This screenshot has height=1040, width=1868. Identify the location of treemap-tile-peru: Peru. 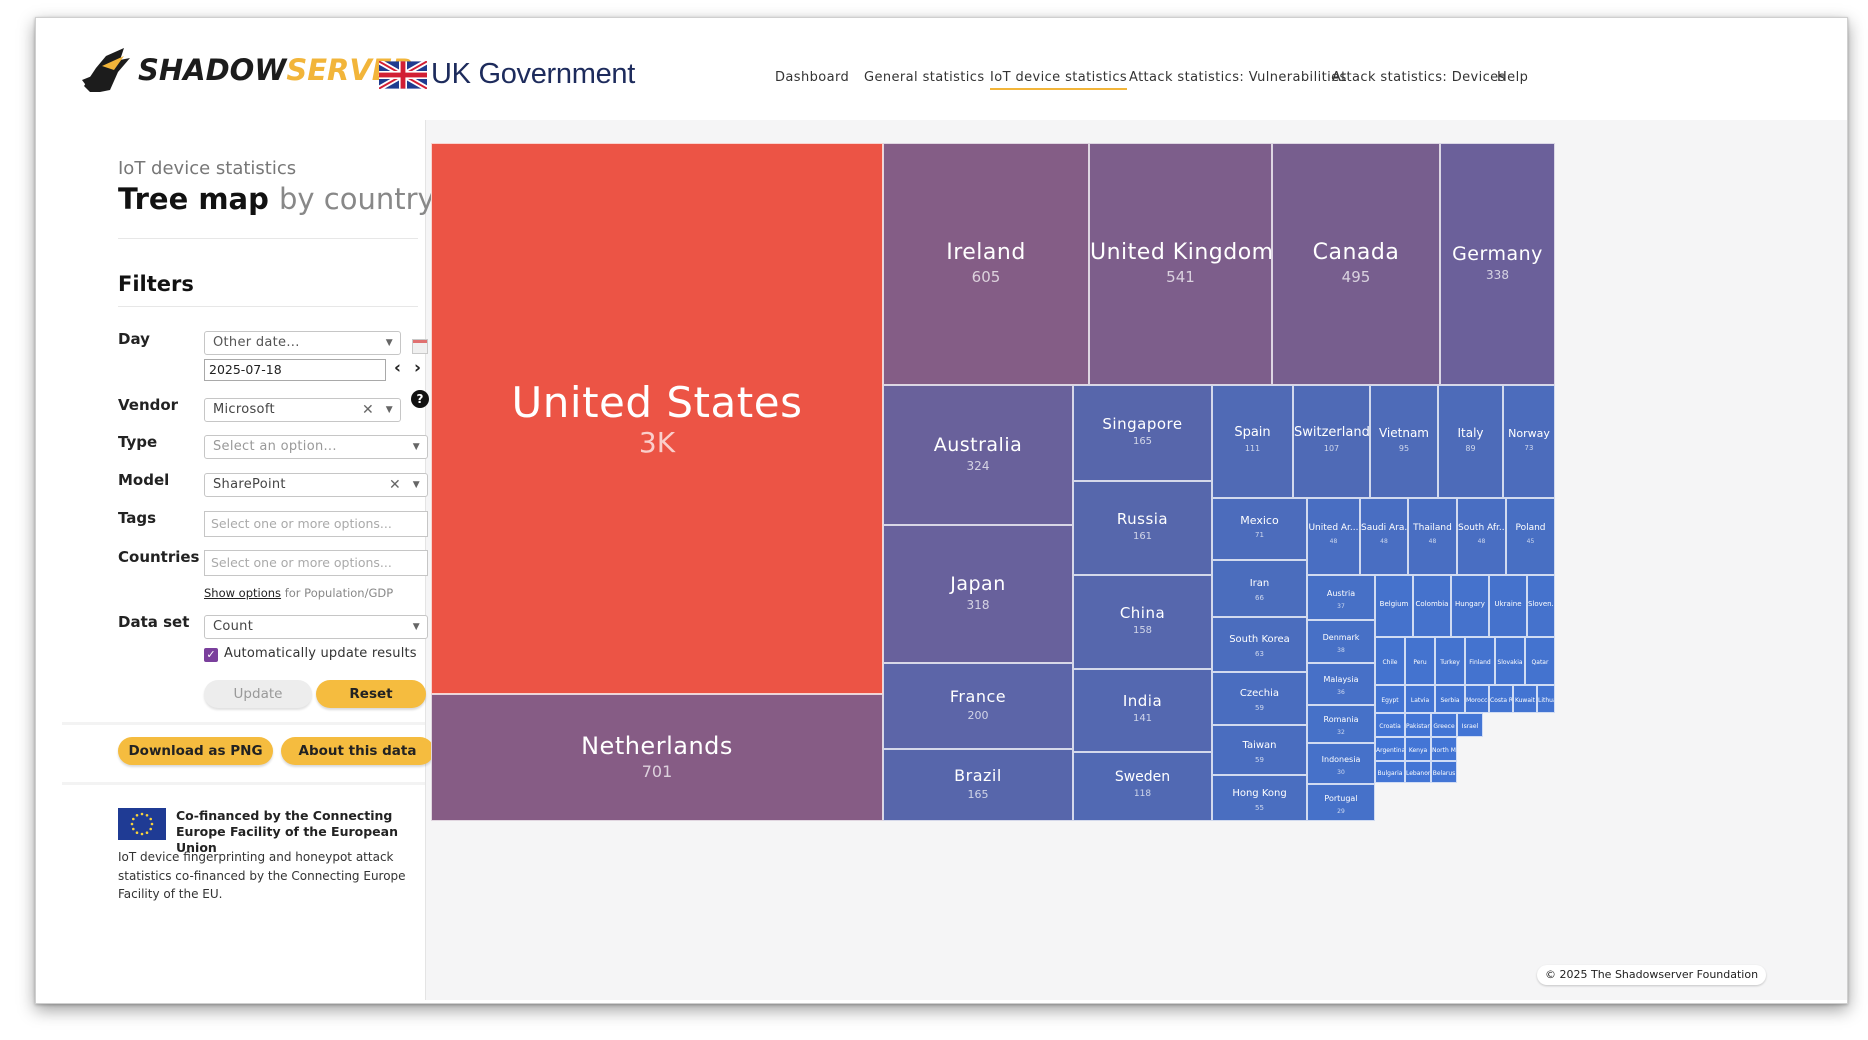
(1420, 661).